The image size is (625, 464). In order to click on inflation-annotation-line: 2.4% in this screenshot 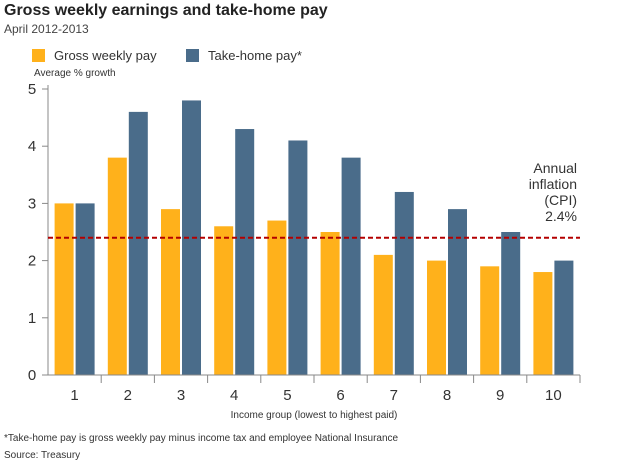, I will do `click(561, 216)`.